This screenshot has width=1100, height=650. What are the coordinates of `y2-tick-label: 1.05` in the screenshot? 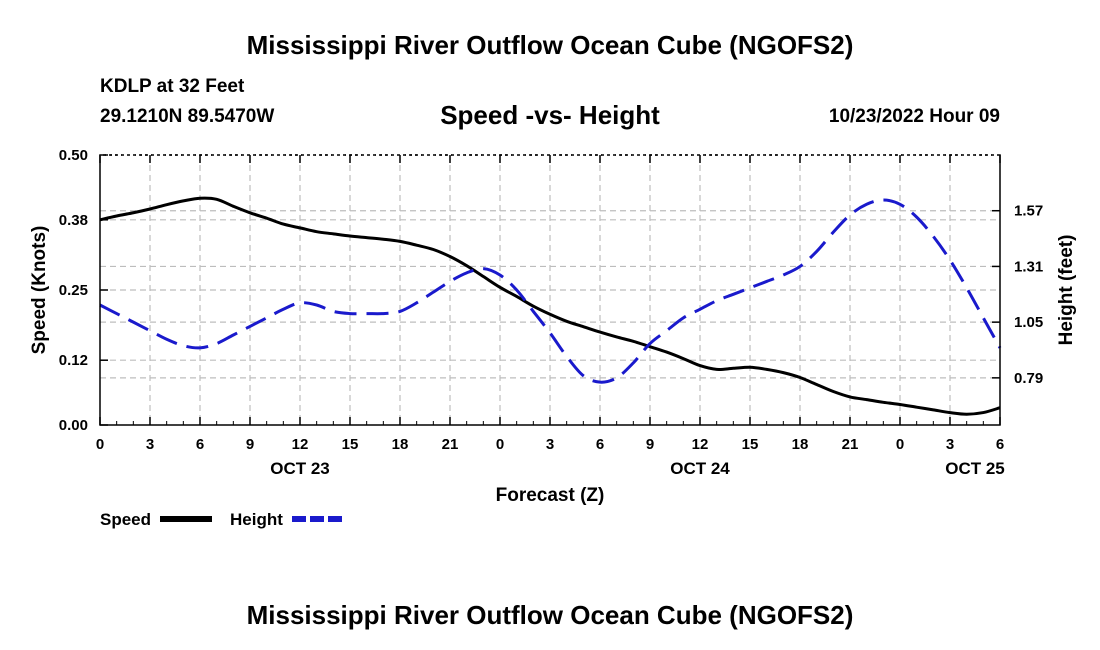 It's located at (1028, 322).